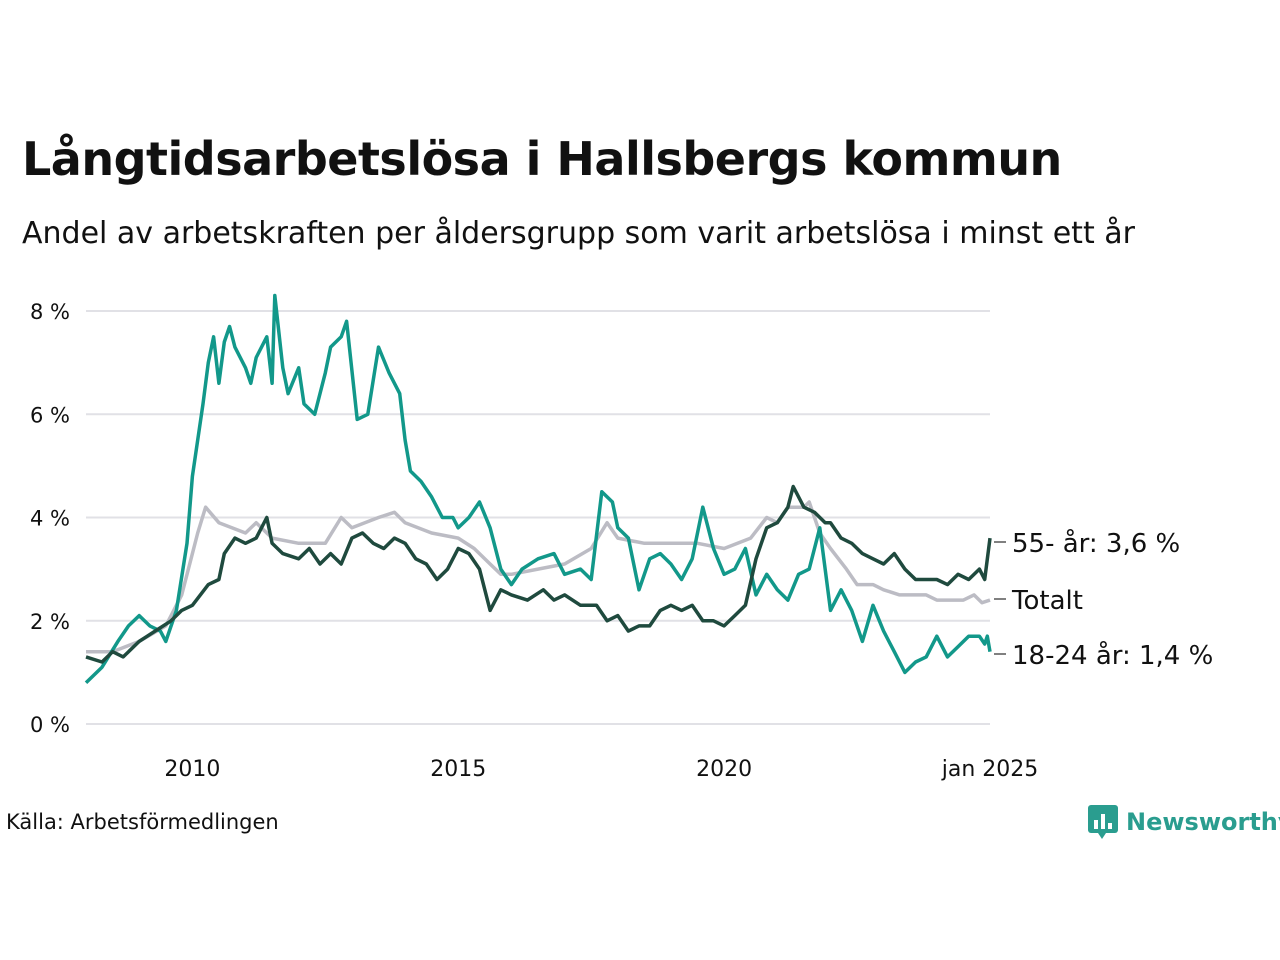  I want to click on y-axis-ticks: 0 % 2 % 4 % 6 % 8 %, so click(50, 518).